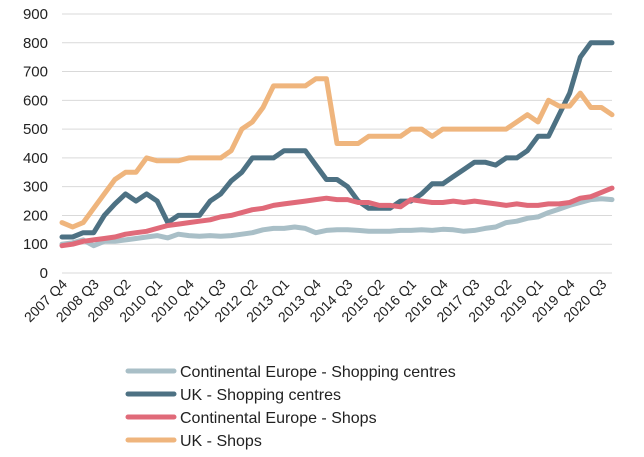 Image resolution: width=644 pixels, height=457 pixels. Describe the element at coordinates (35, 244) in the screenshot. I see `y-tick-label: 100` at that location.